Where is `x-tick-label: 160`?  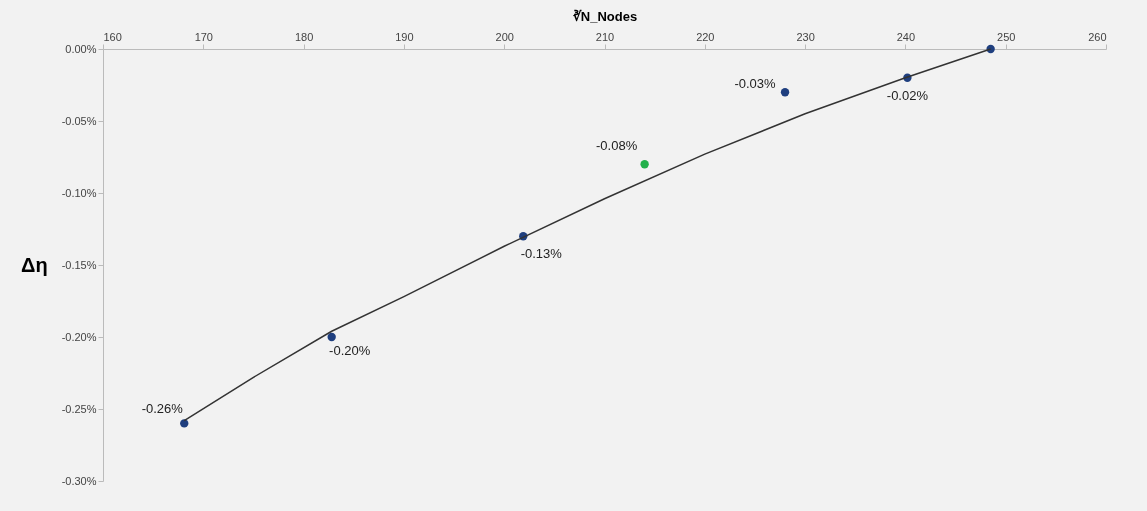
x-tick-label: 160 is located at coordinates (112, 36).